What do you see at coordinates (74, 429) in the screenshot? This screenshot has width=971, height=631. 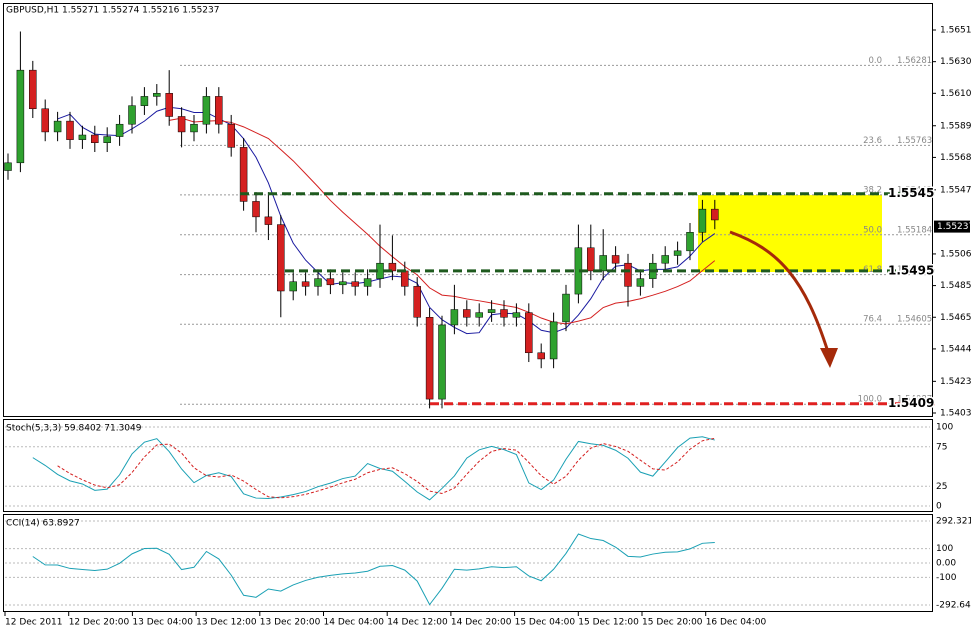 I see `stoch-label: Stoch(5,3,3) 59.8402 71.3049` at bounding box center [74, 429].